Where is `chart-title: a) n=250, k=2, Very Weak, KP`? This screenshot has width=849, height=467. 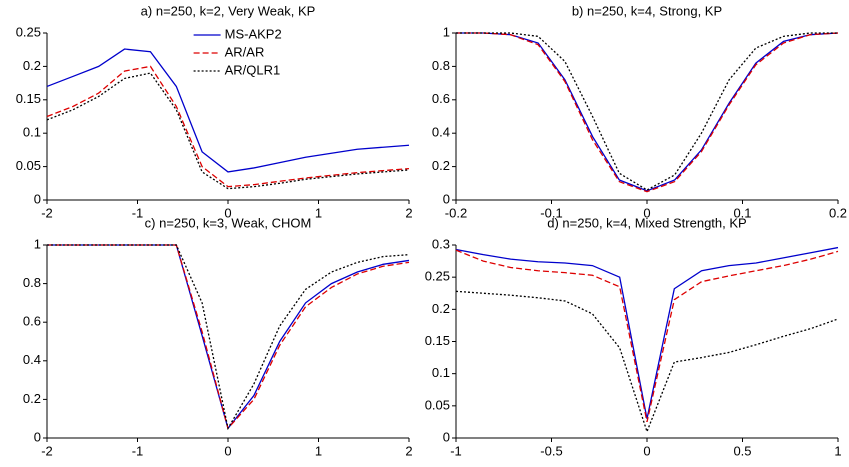
chart-title: a) n=250, k=2, Very Weak, KP is located at coordinates (228, 10).